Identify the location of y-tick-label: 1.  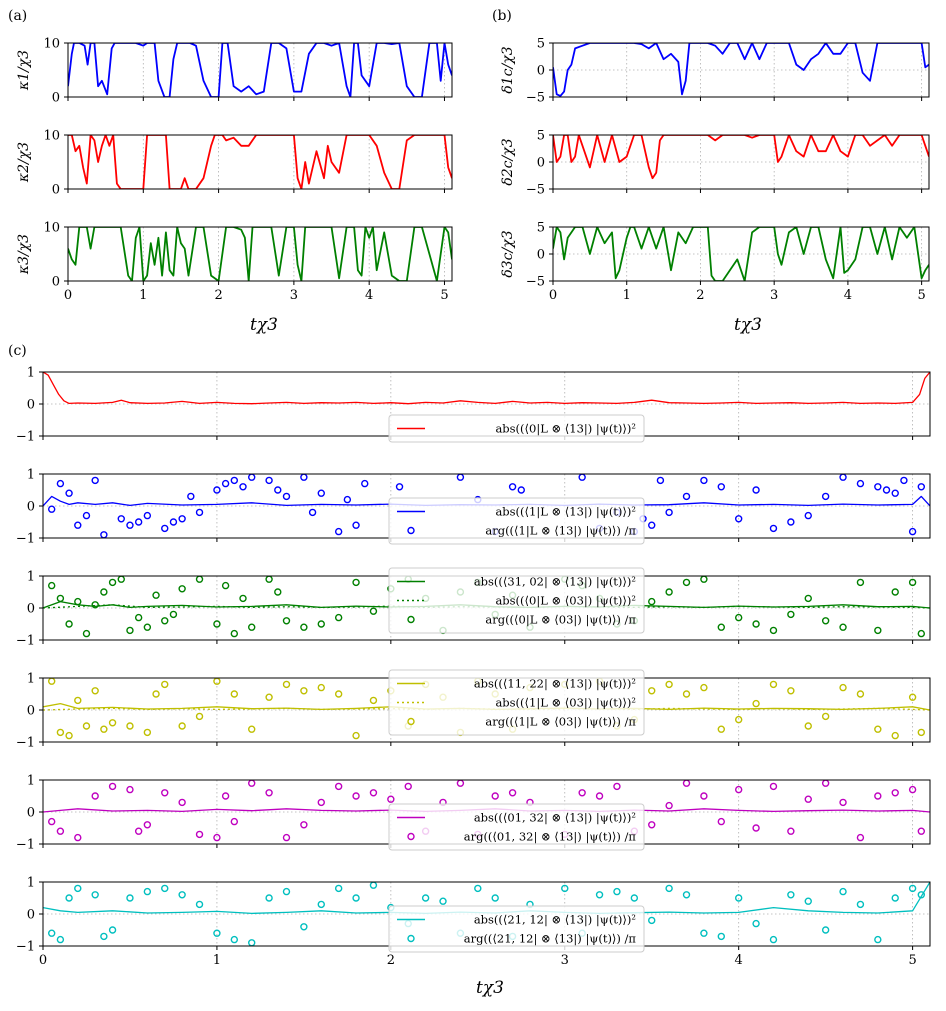
(31, 883).